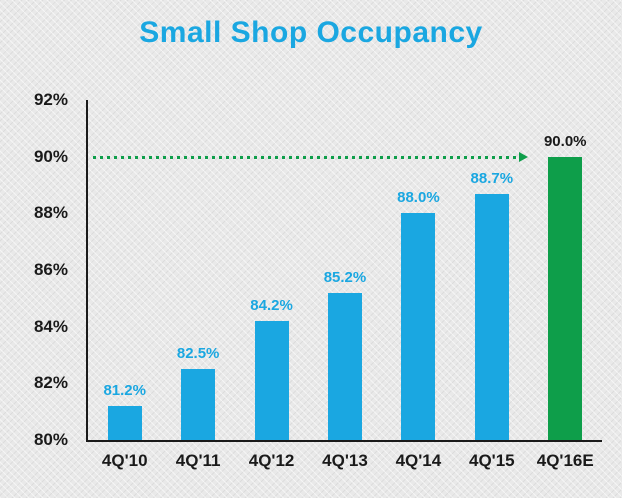  Describe the element at coordinates (565, 141) in the screenshot. I see `bar-value-label: 90.0%` at that location.